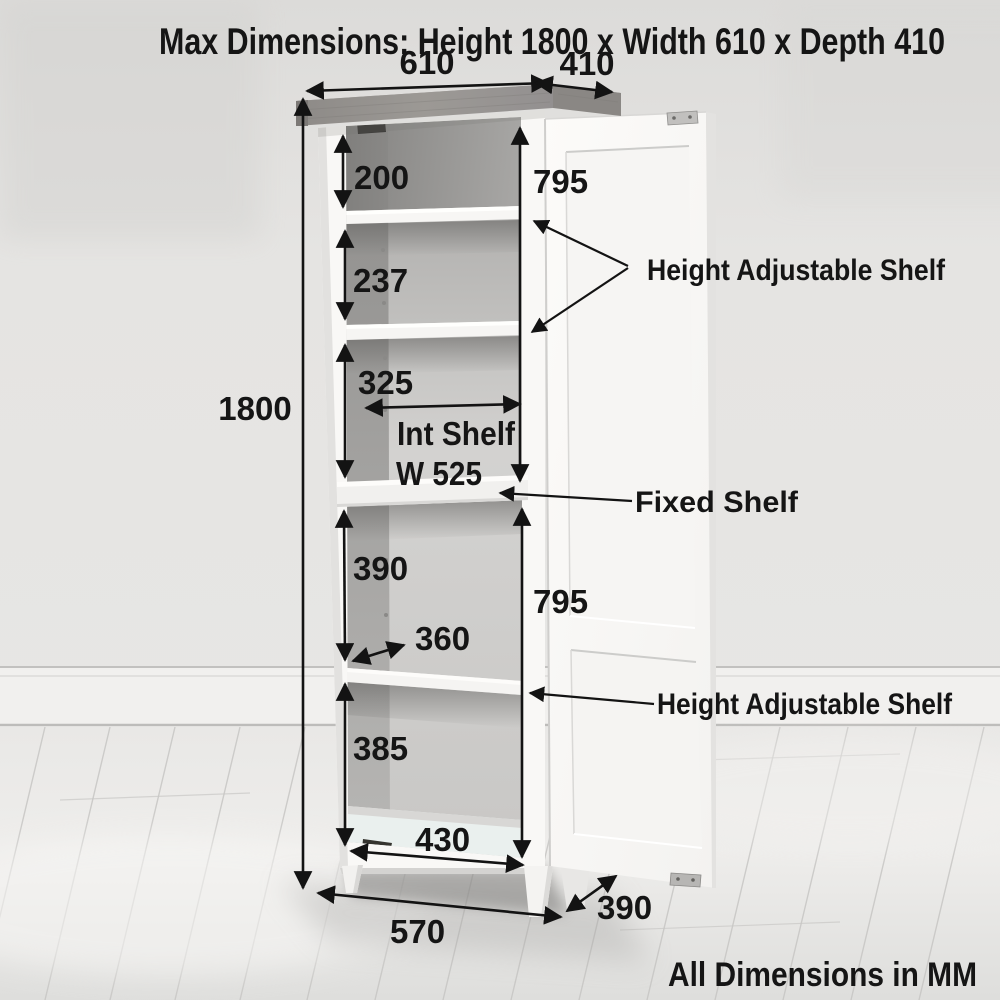 The image size is (1000, 1000). Describe the element at coordinates (431, 123) in the screenshot. I see `slab-under-shadow` at that location.